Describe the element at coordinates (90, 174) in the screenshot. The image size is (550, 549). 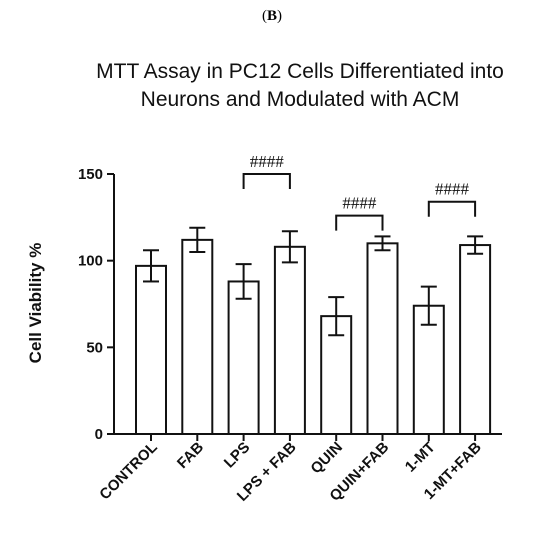
I see `y-tick-label: 150` at that location.